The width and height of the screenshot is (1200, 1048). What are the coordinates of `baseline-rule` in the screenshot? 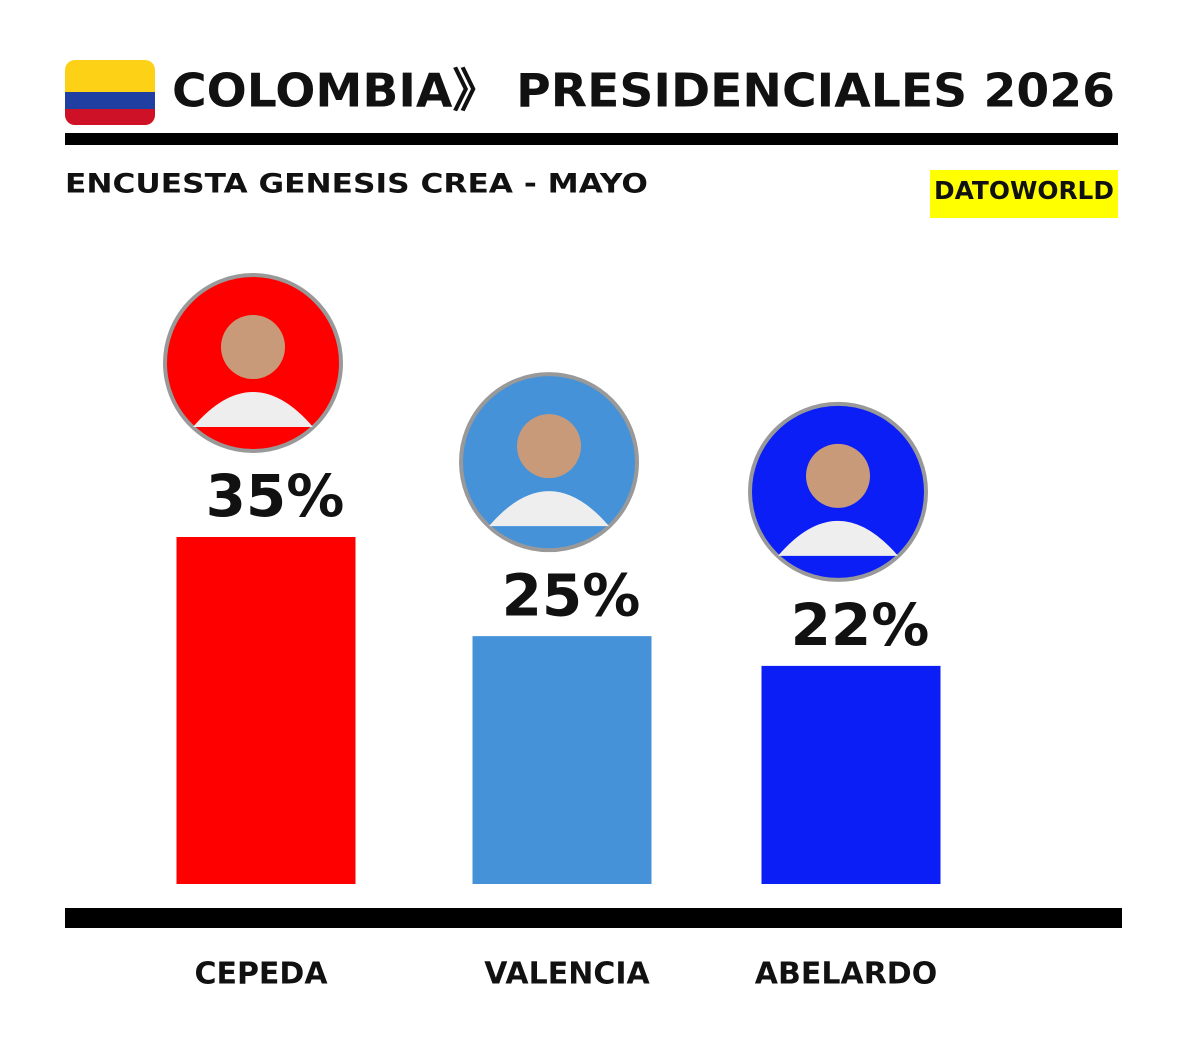 It's located at (593, 918).